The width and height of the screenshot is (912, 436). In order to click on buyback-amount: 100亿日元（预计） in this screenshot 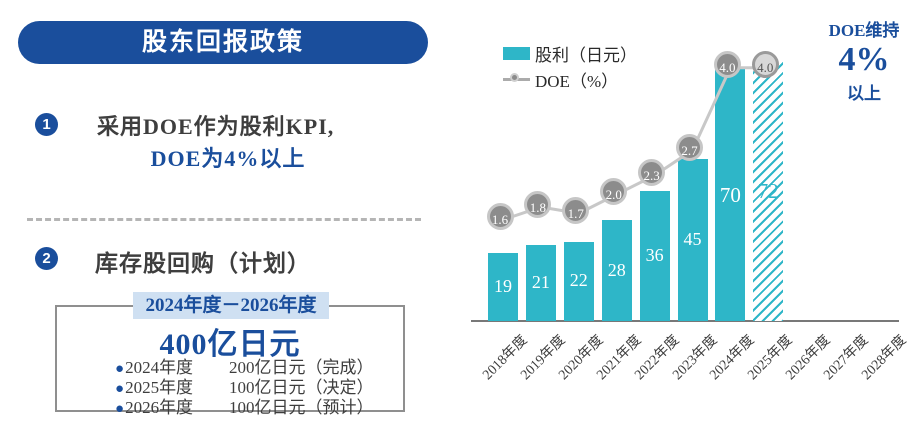, I will do `click(301, 407)`.